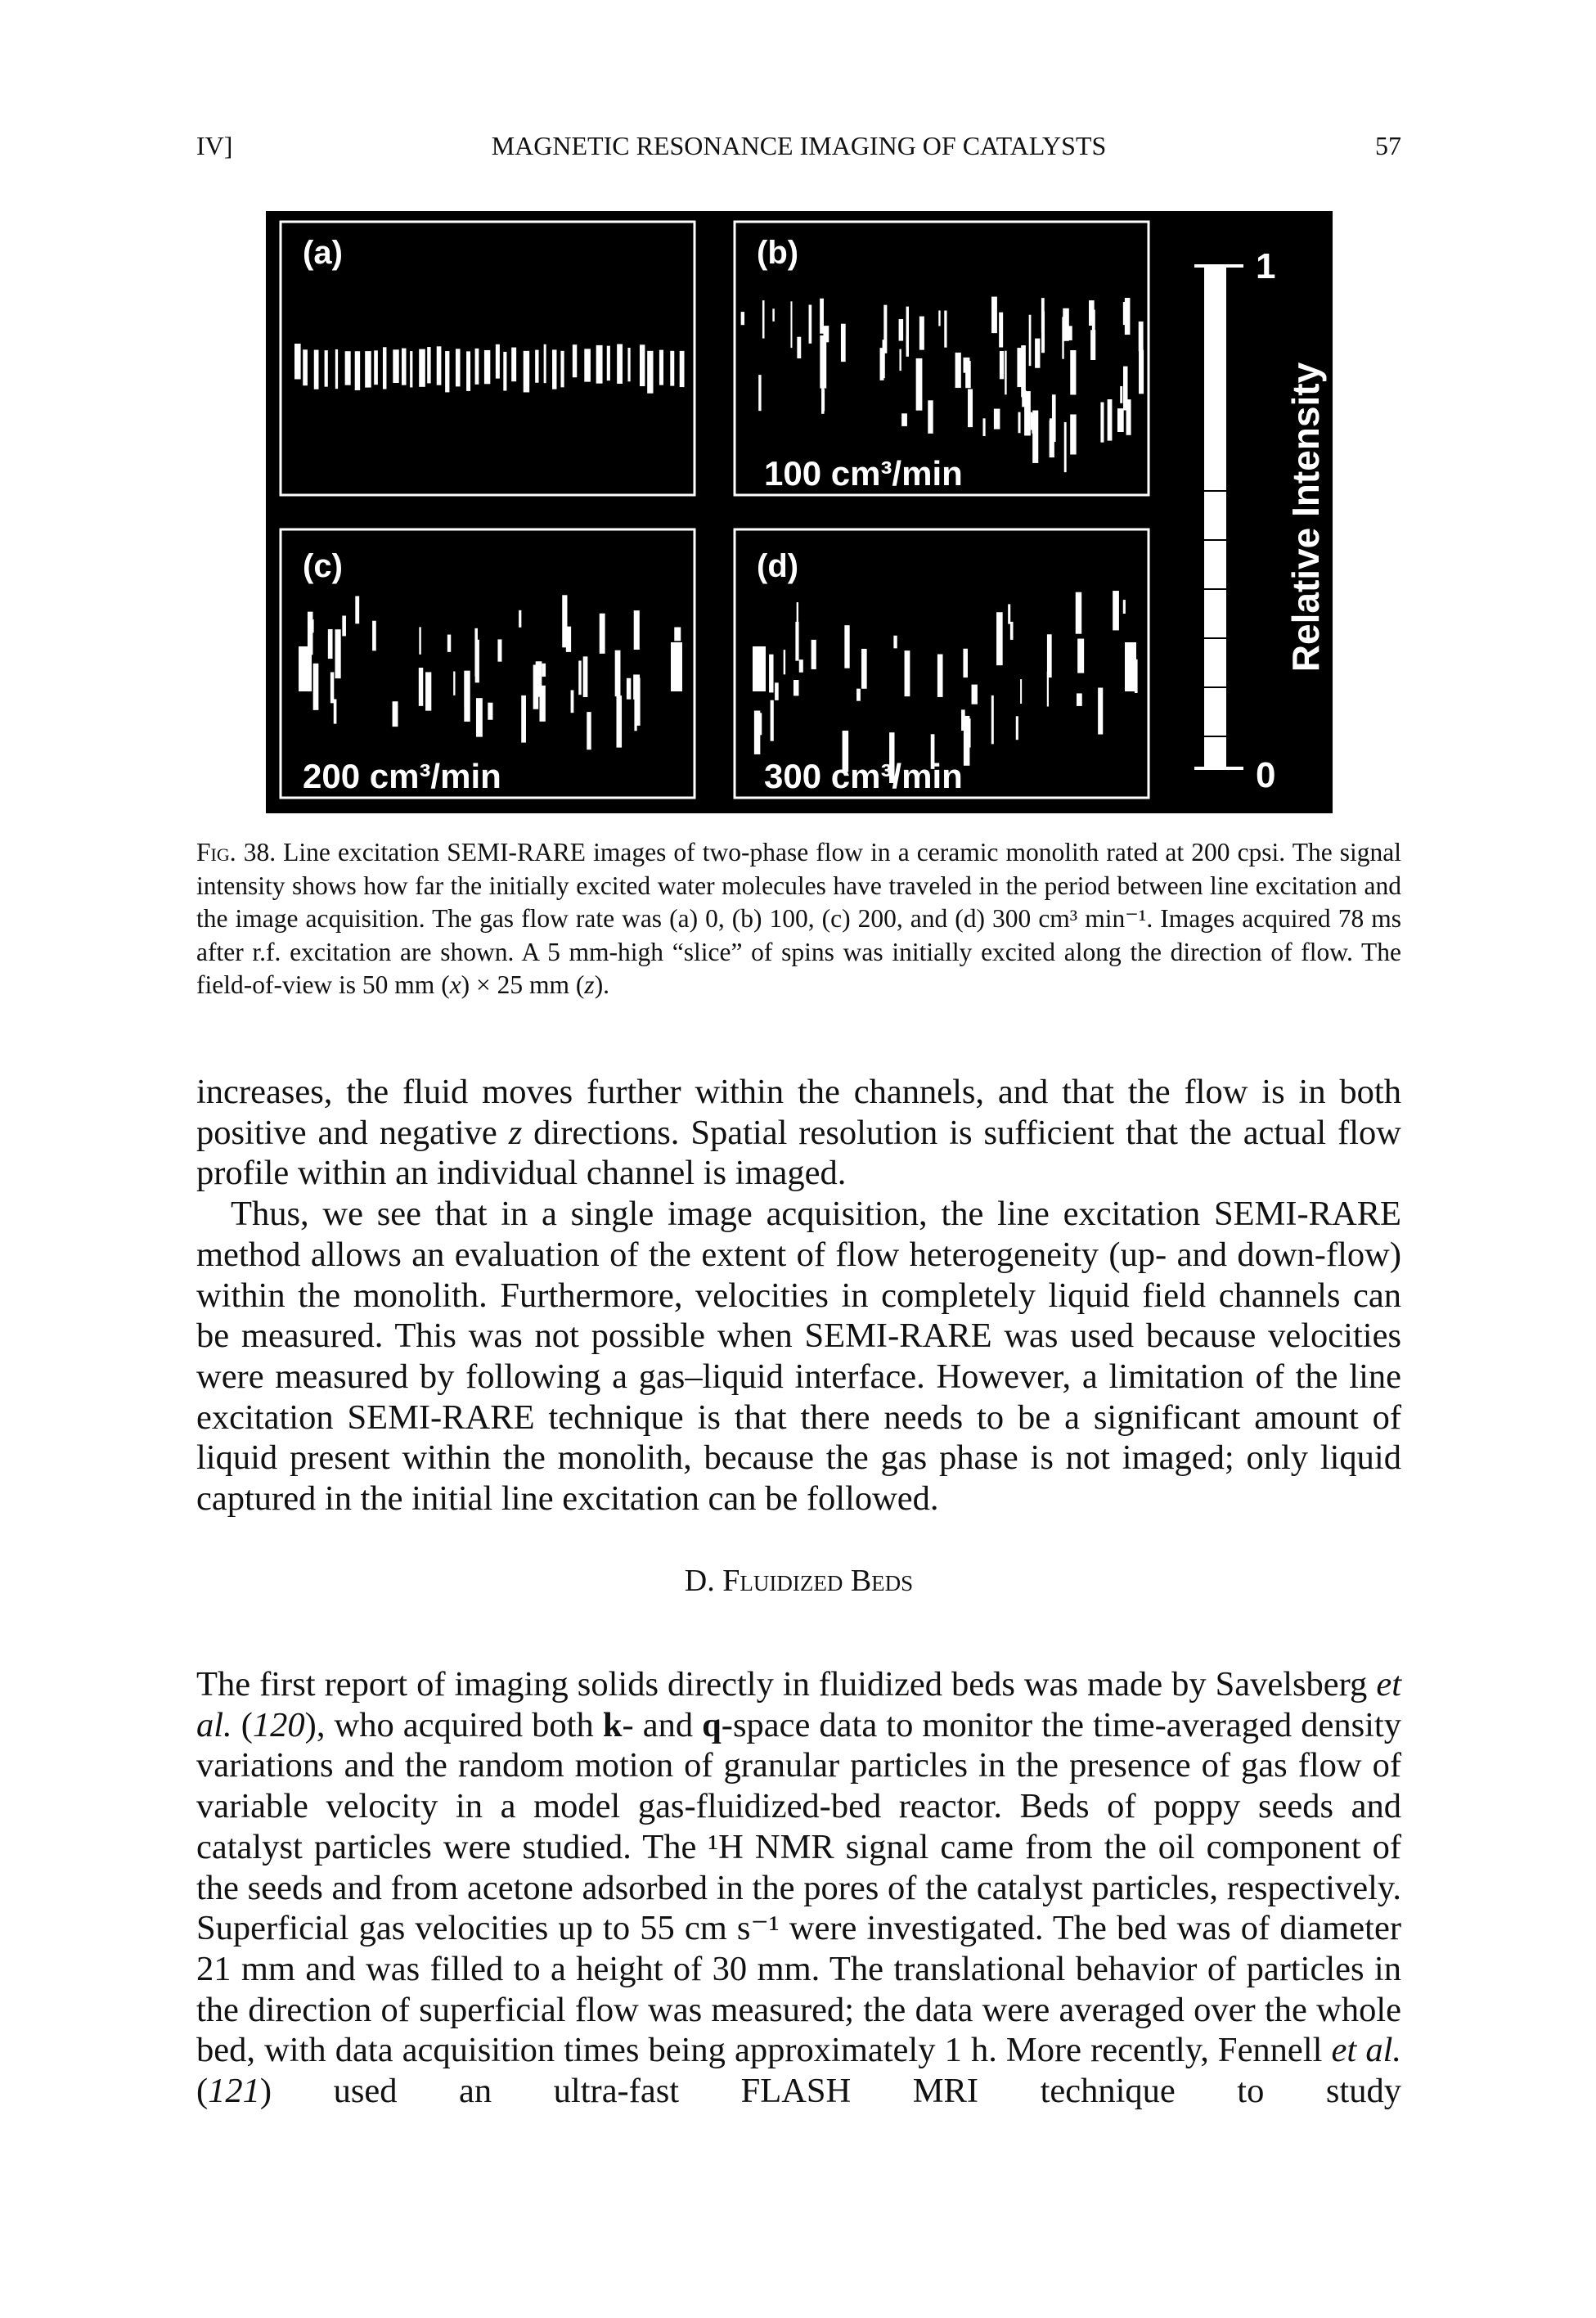  I want to click on running-title: MAGNETIC RESONANCE IMAGING OF CATALYSTS, so click(799, 146).